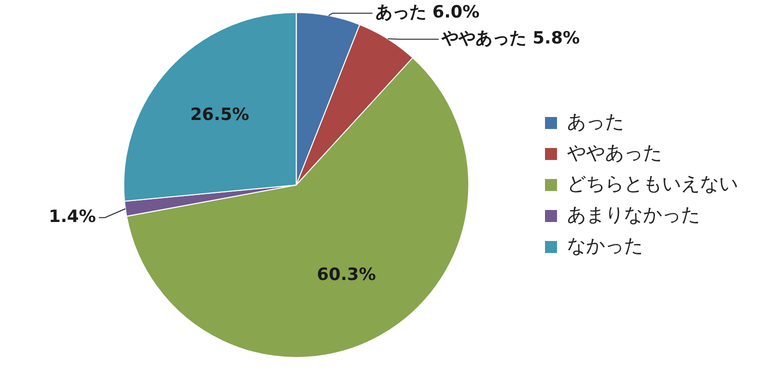  I want to click on data-label: あった 6.0%, so click(427, 12).